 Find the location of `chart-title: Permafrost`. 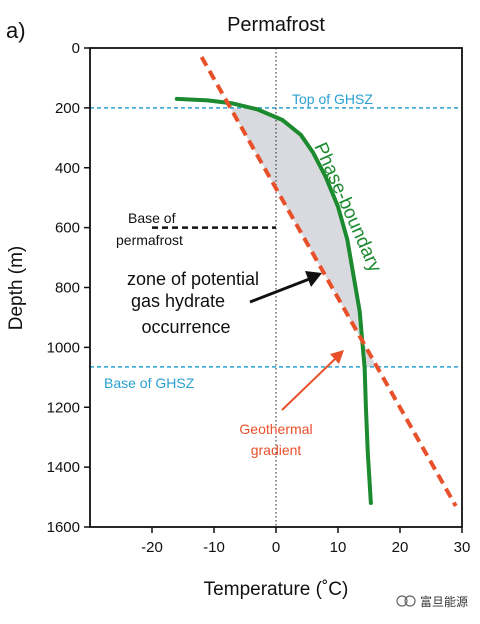

chart-title: Permafrost is located at coordinates (276, 25).